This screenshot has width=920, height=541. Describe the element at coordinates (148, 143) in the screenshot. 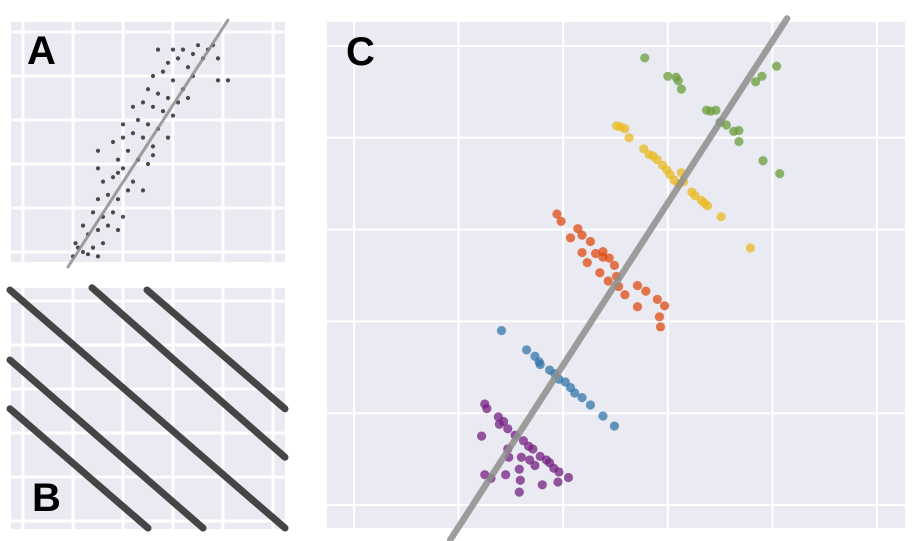

I see `panel-a` at that location.